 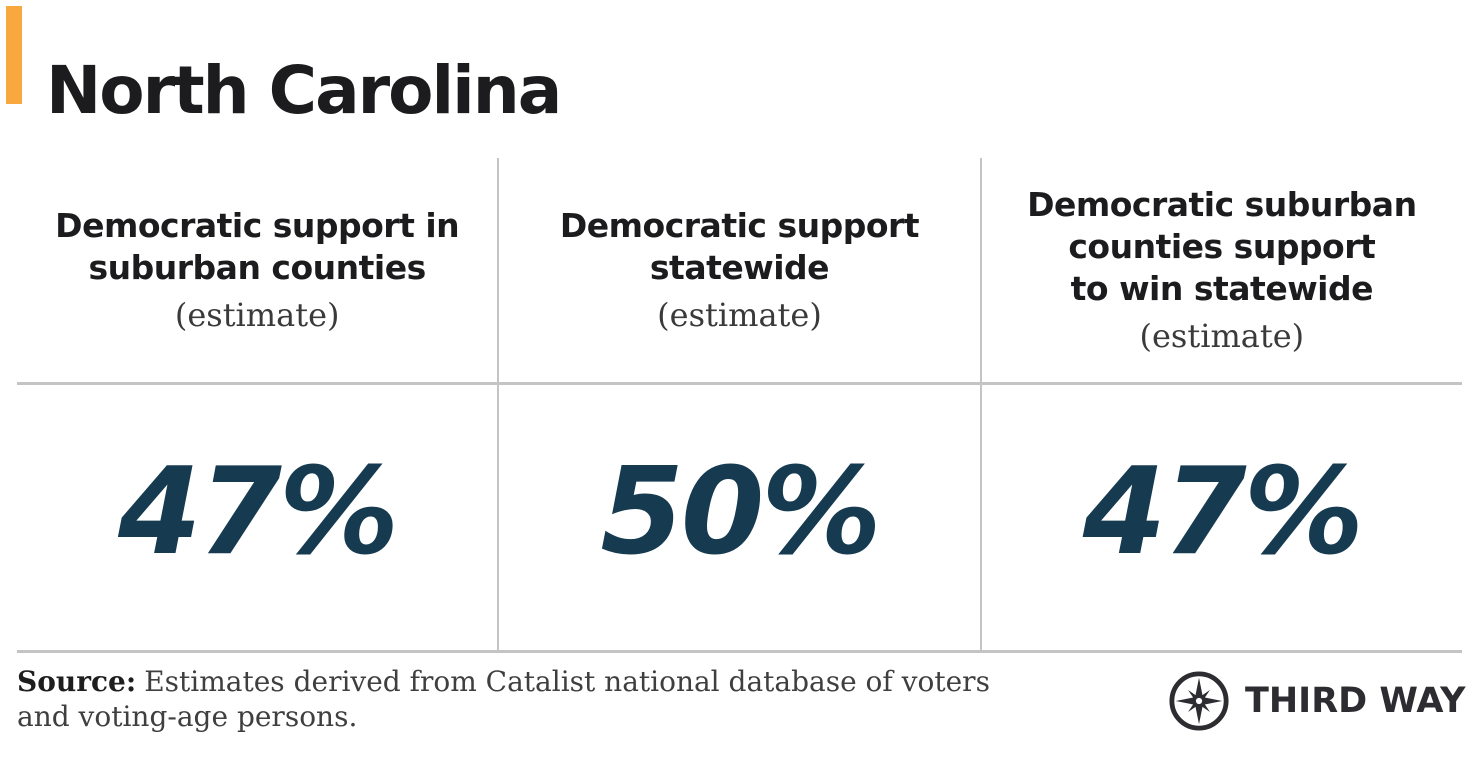 What do you see at coordinates (257, 225) in the screenshot?
I see `column-header-line: Democratic support in` at bounding box center [257, 225].